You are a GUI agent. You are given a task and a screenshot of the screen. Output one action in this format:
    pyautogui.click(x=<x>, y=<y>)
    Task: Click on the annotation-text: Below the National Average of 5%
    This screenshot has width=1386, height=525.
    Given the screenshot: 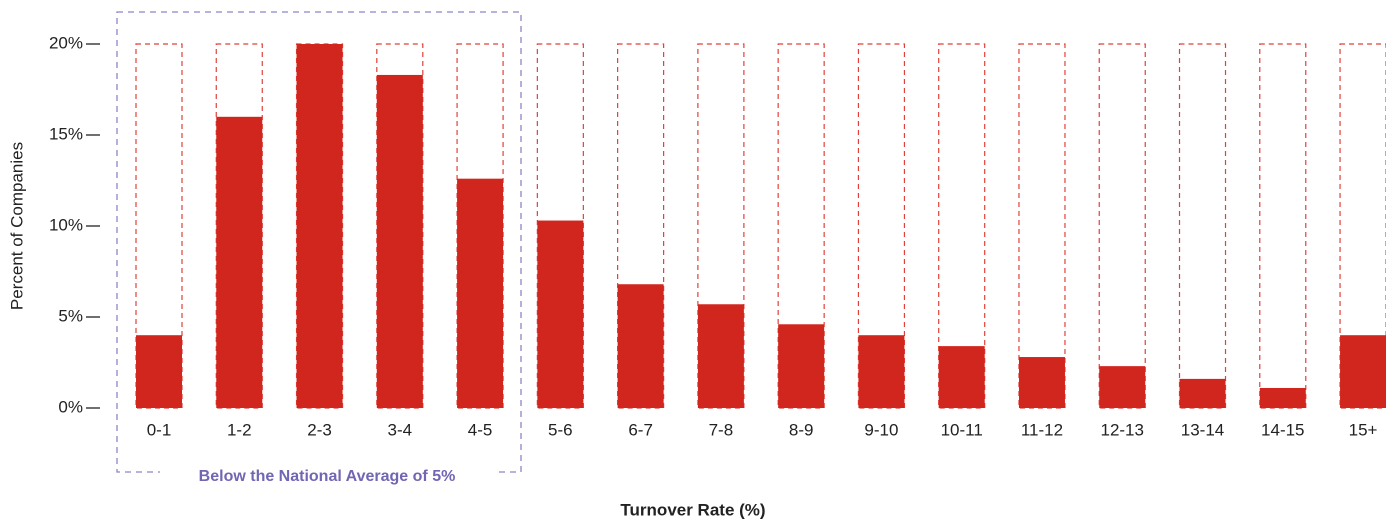 What is the action you would take?
    pyautogui.click(x=327, y=476)
    